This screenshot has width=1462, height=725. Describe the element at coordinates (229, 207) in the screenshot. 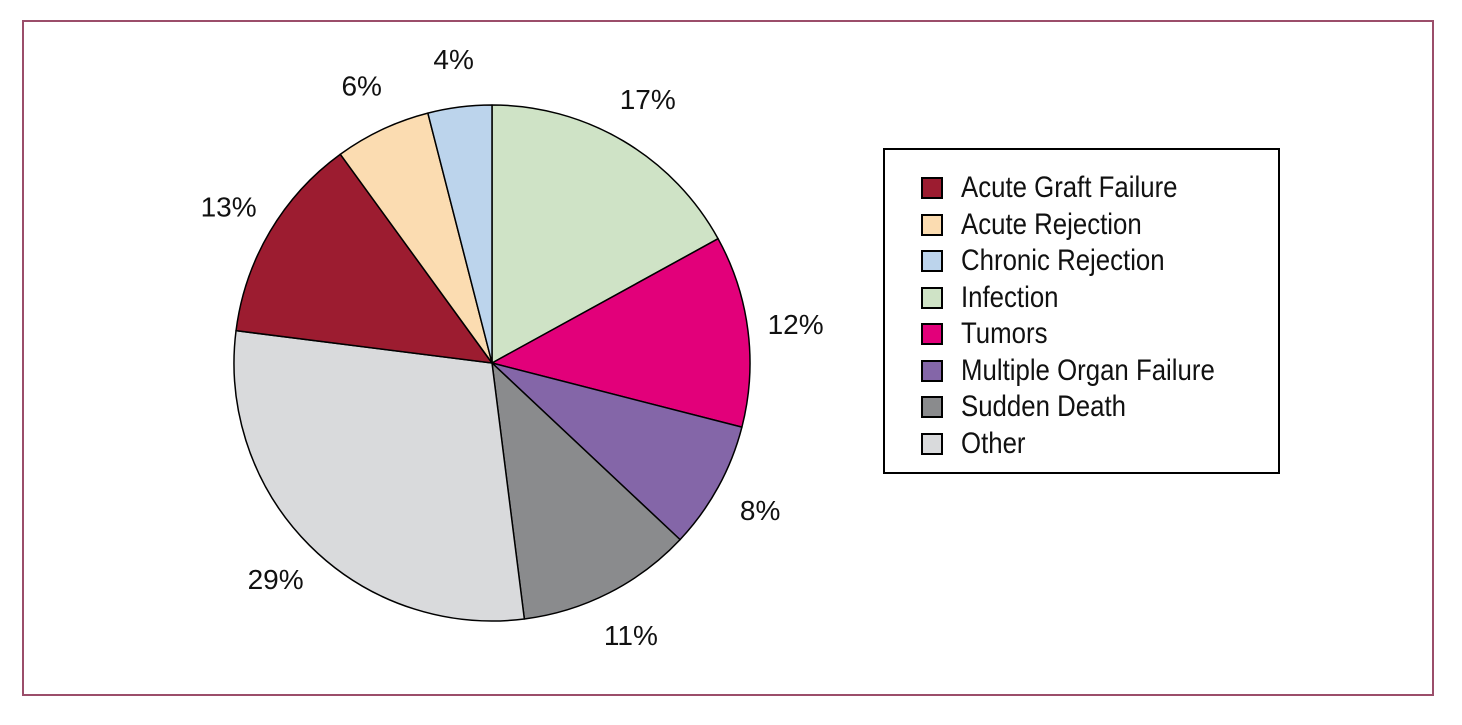

I see `slice-value-label: 13%` at that location.